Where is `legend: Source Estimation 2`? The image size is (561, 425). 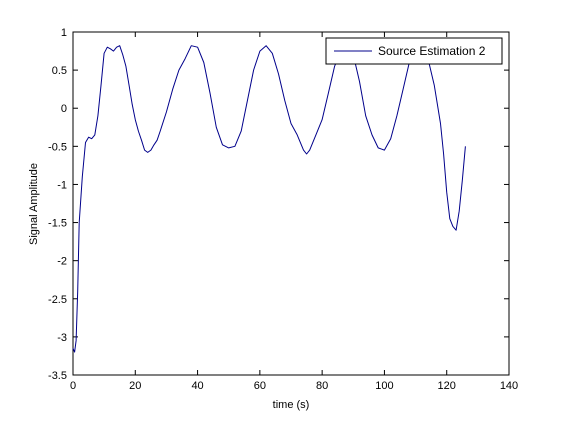 legend: Source Estimation 2 is located at coordinates (414, 51).